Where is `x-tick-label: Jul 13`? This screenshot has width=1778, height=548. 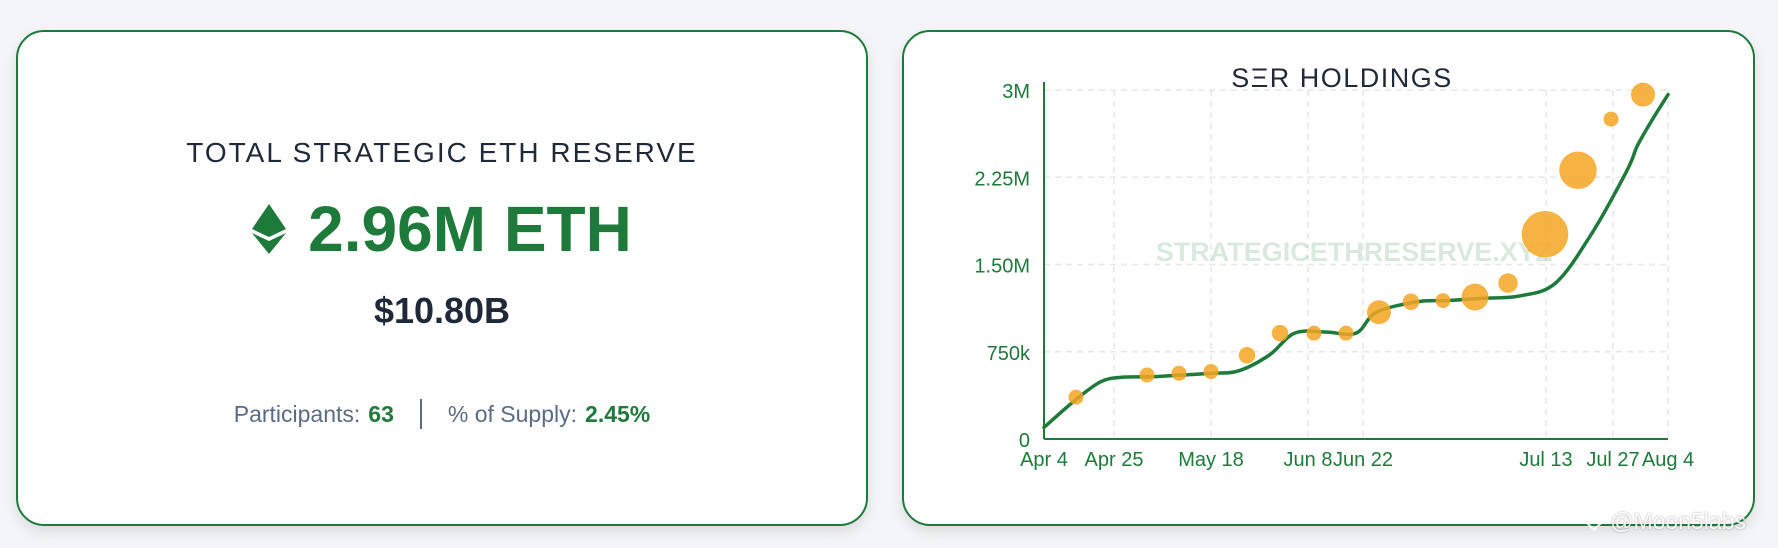 x-tick-label: Jul 13 is located at coordinates (1545, 460).